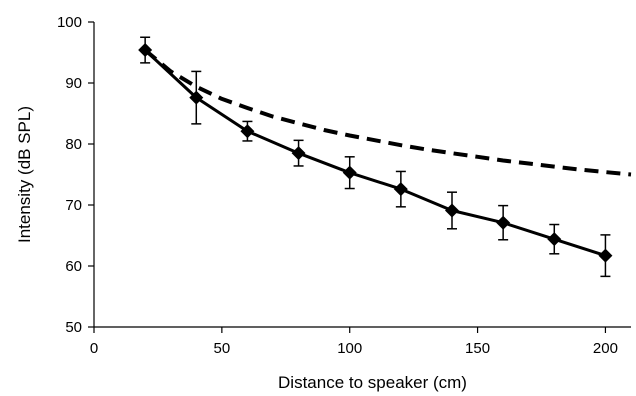 The width and height of the screenshot is (636, 396). I want to click on y-ticks: 50 60 70 80 90 100, so click(75, 175).